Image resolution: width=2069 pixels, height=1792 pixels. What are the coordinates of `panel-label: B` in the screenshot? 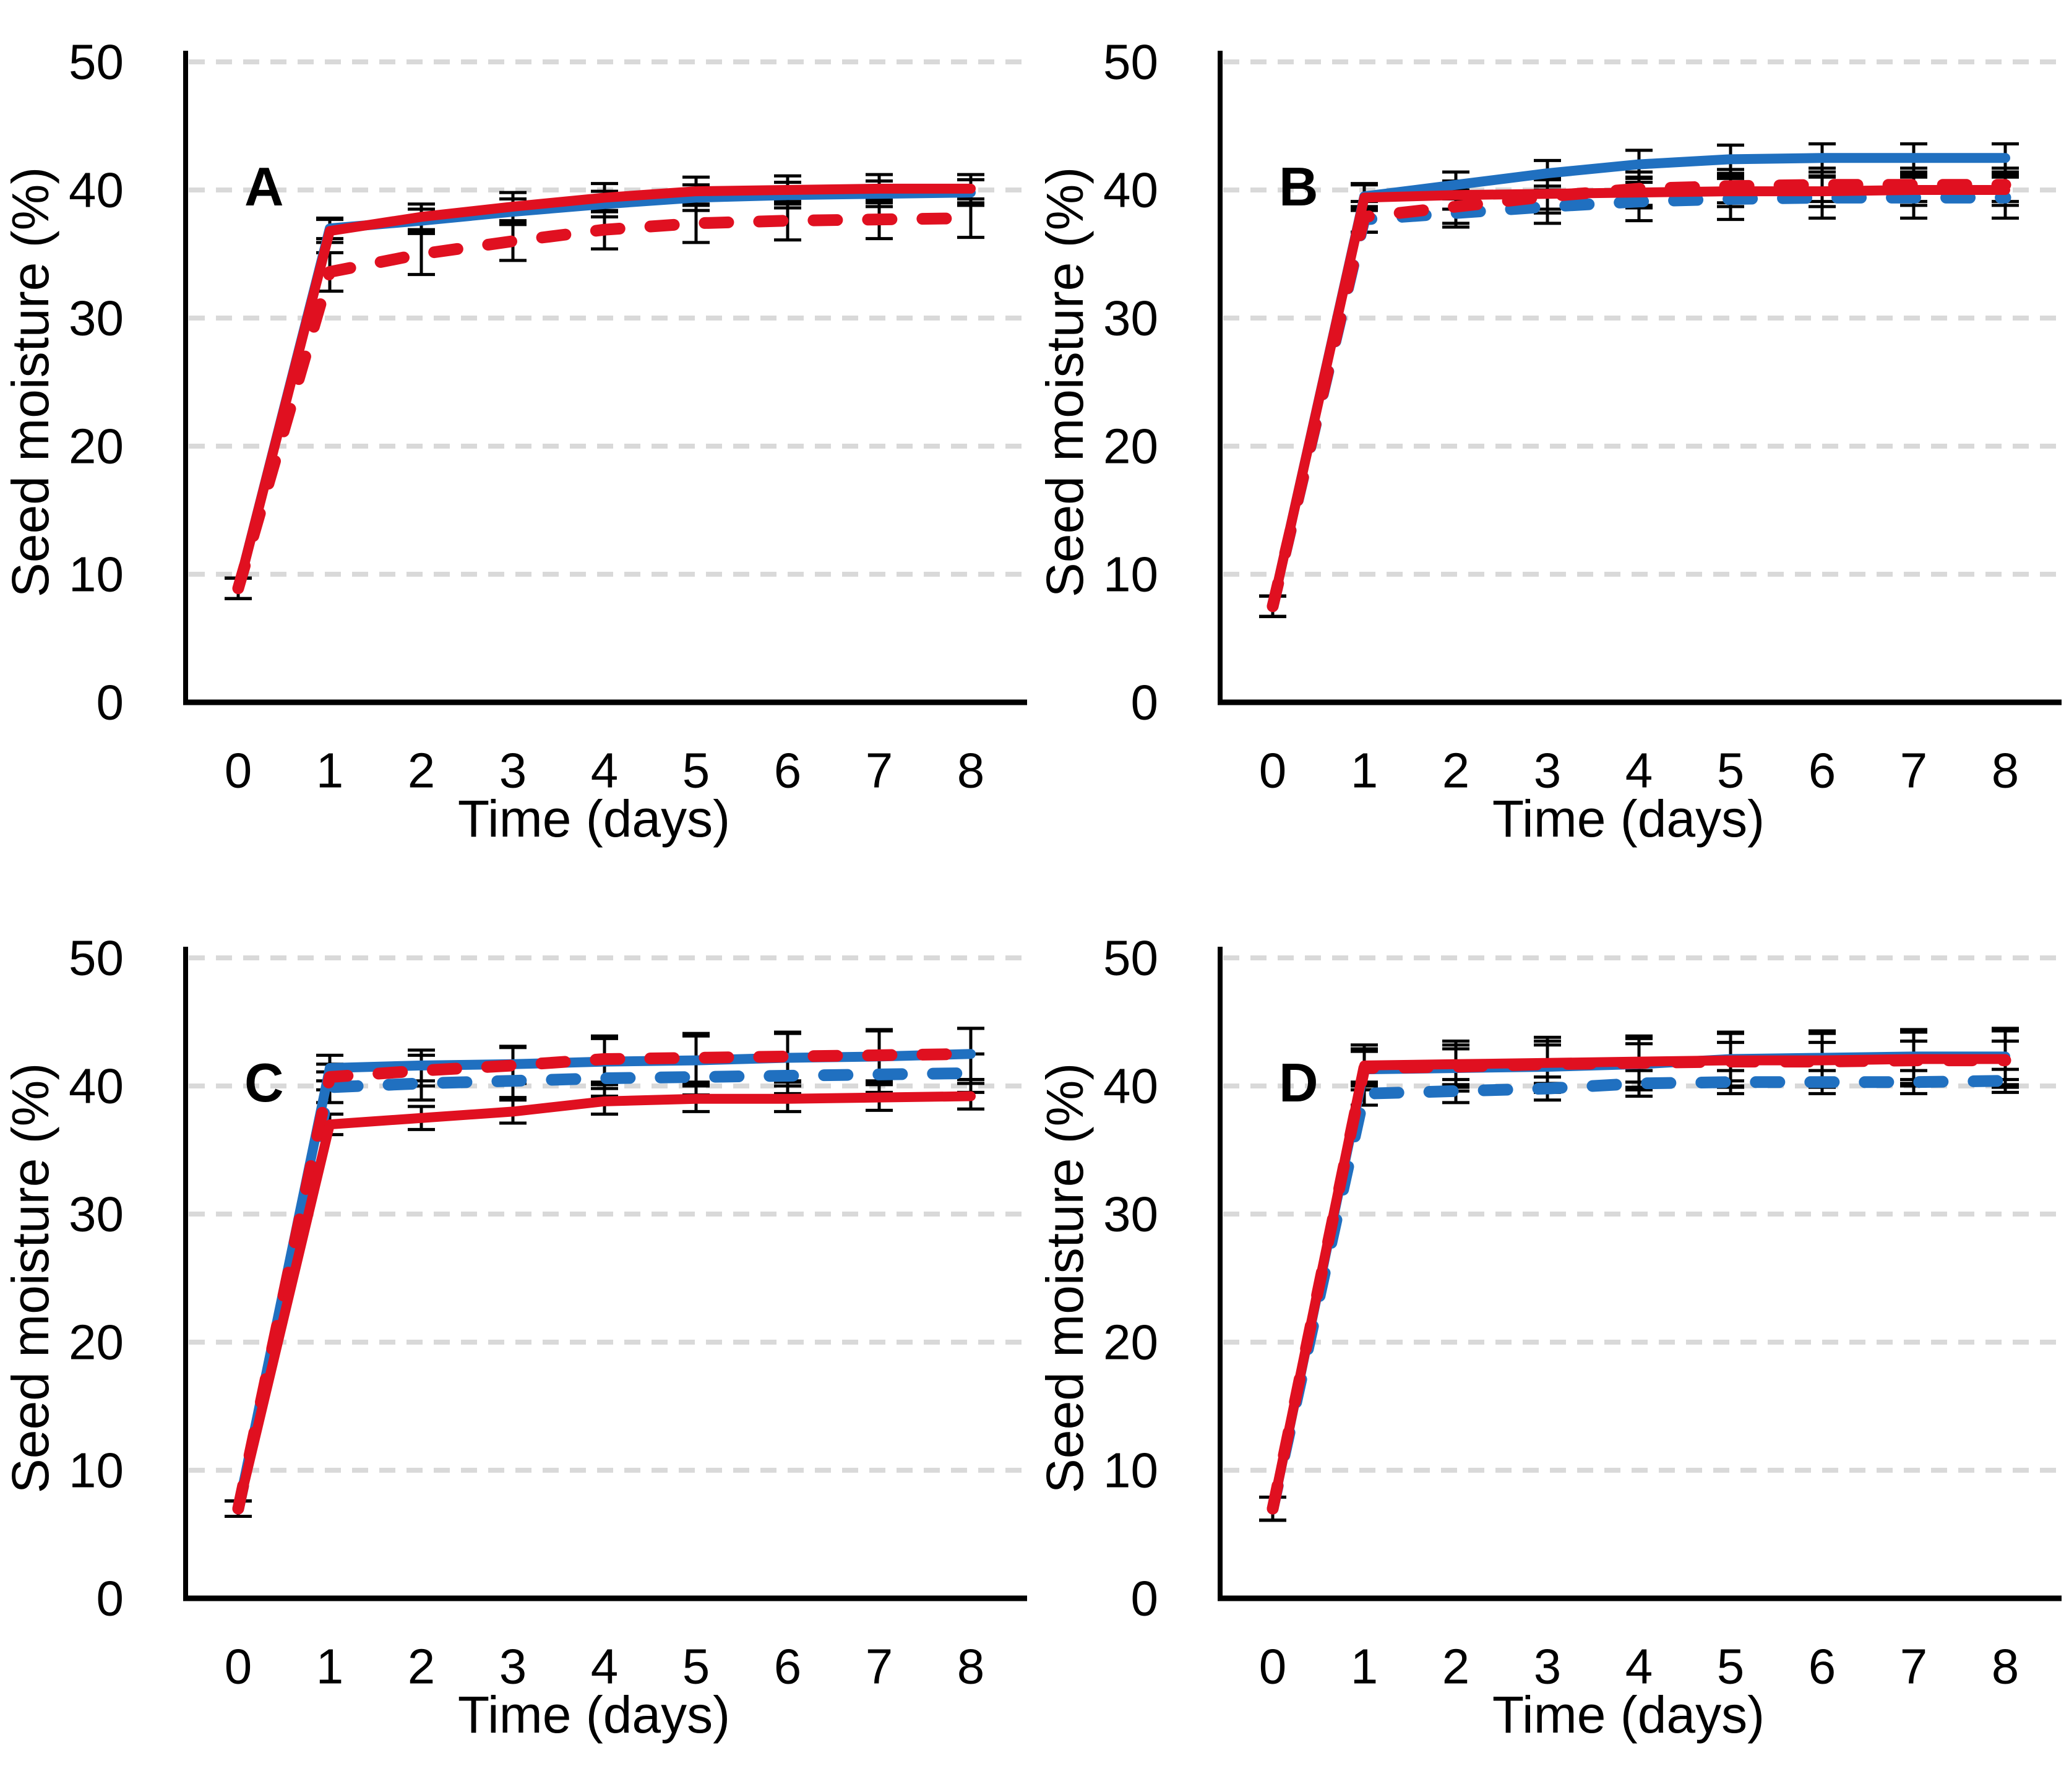 It's located at (1298, 186).